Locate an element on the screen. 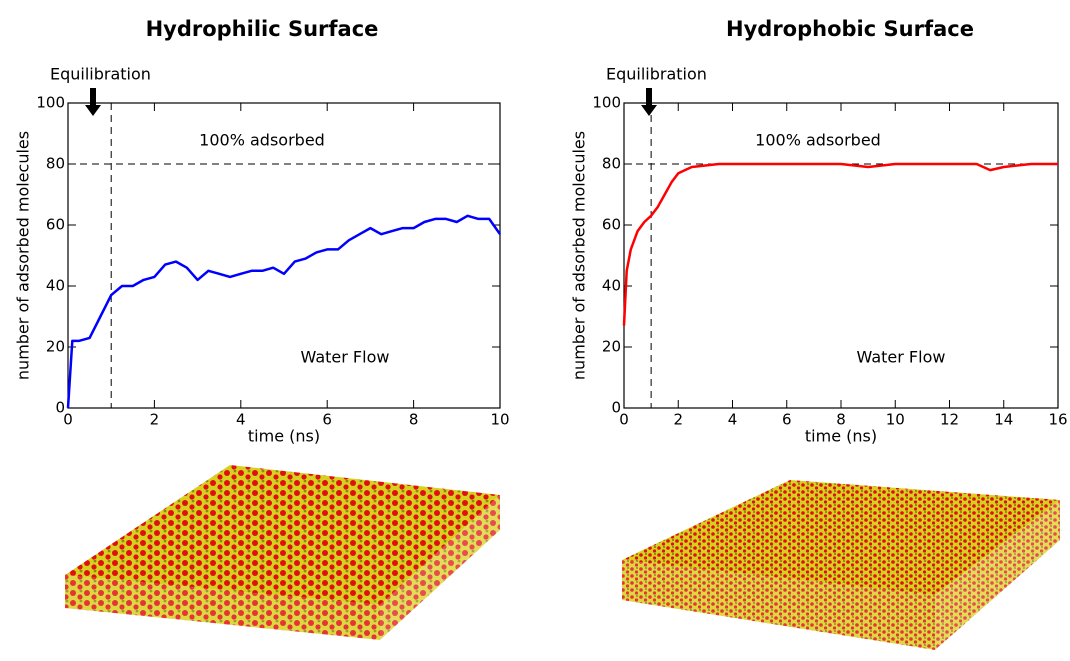 Image resolution: width=1070 pixels, height=661 pixels. x-tick-label: 12 is located at coordinates (949, 420).